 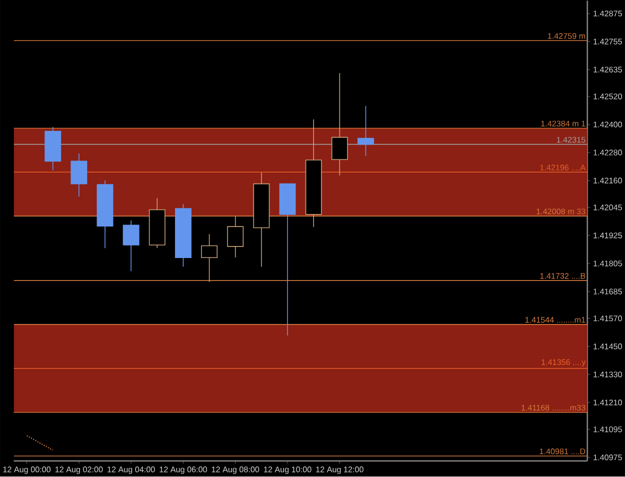 I want to click on ref-line-label: 1.41732 ....B, so click(x=563, y=276).